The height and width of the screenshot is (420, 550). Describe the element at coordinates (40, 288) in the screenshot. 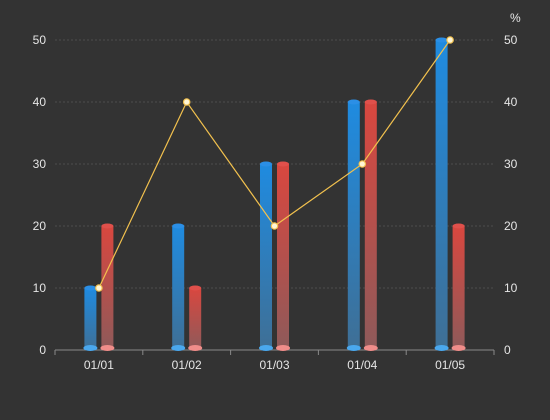

I see `left-y-tick-label: 10` at that location.